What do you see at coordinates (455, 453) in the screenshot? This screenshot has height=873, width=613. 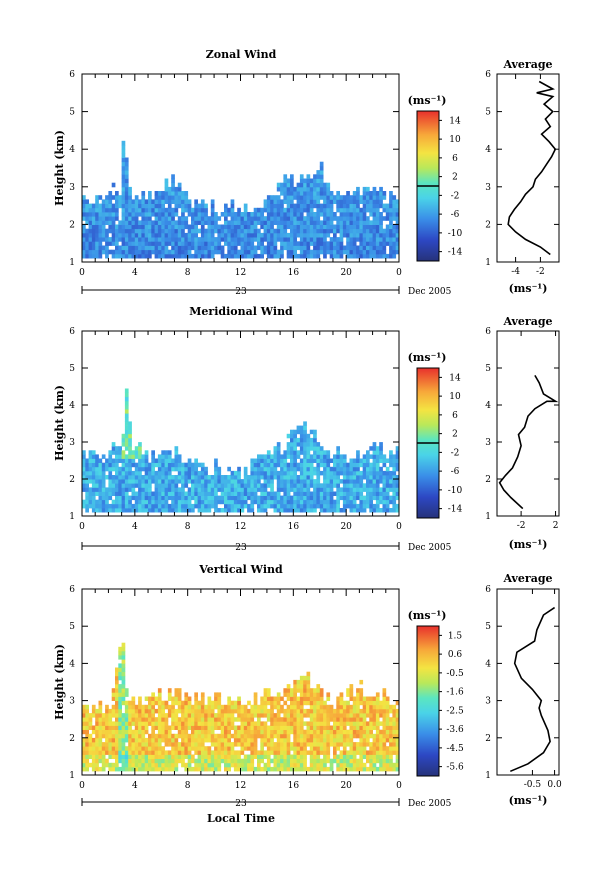 I see `colorbar-tick-label: -2` at bounding box center [455, 453].